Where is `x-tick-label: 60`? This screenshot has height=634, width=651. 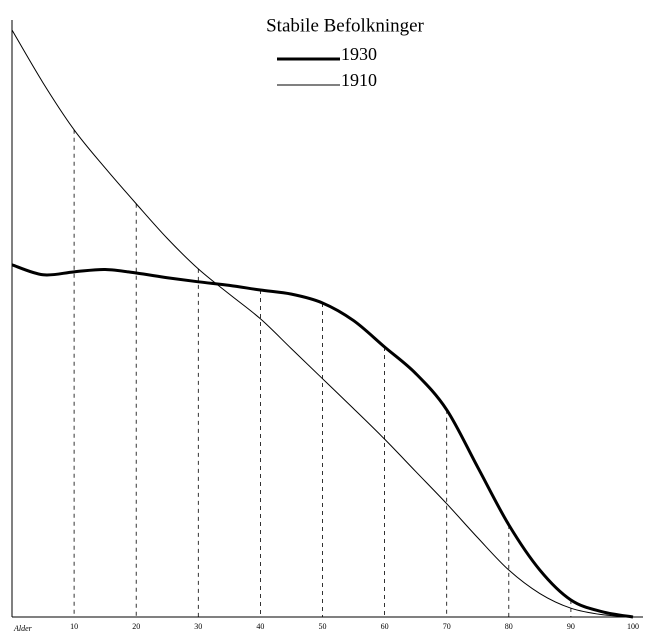
x-tick-label: 60 is located at coordinates (385, 626).